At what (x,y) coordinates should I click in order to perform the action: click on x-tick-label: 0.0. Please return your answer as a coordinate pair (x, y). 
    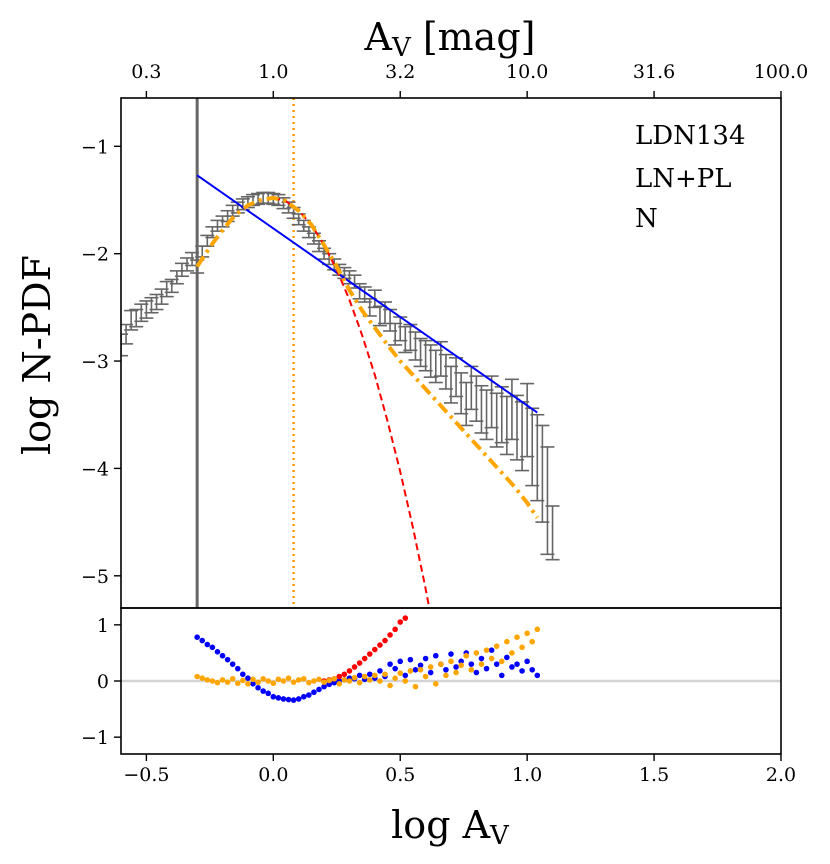
    Looking at the image, I should click on (273, 775).